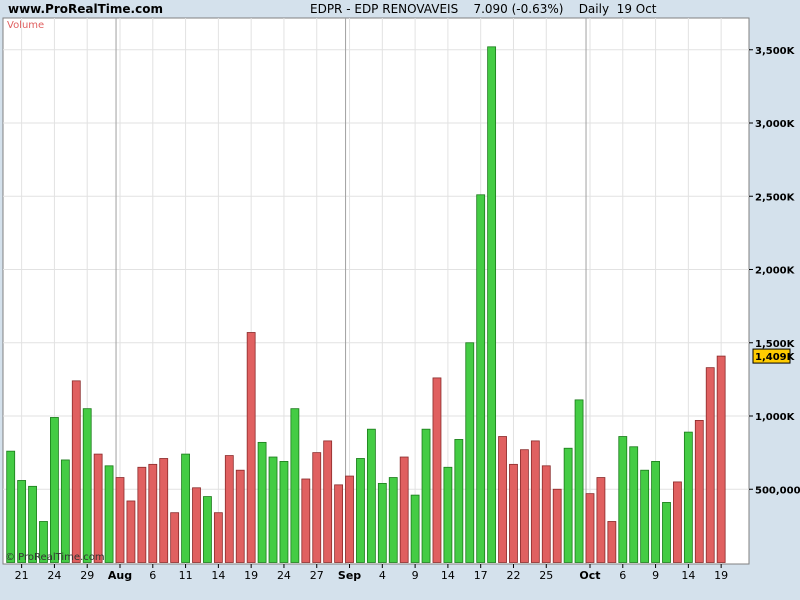 Image resolution: width=800 pixels, height=600 pixels. What do you see at coordinates (22, 575) in the screenshot?
I see `x-tick-label: 21` at bounding box center [22, 575].